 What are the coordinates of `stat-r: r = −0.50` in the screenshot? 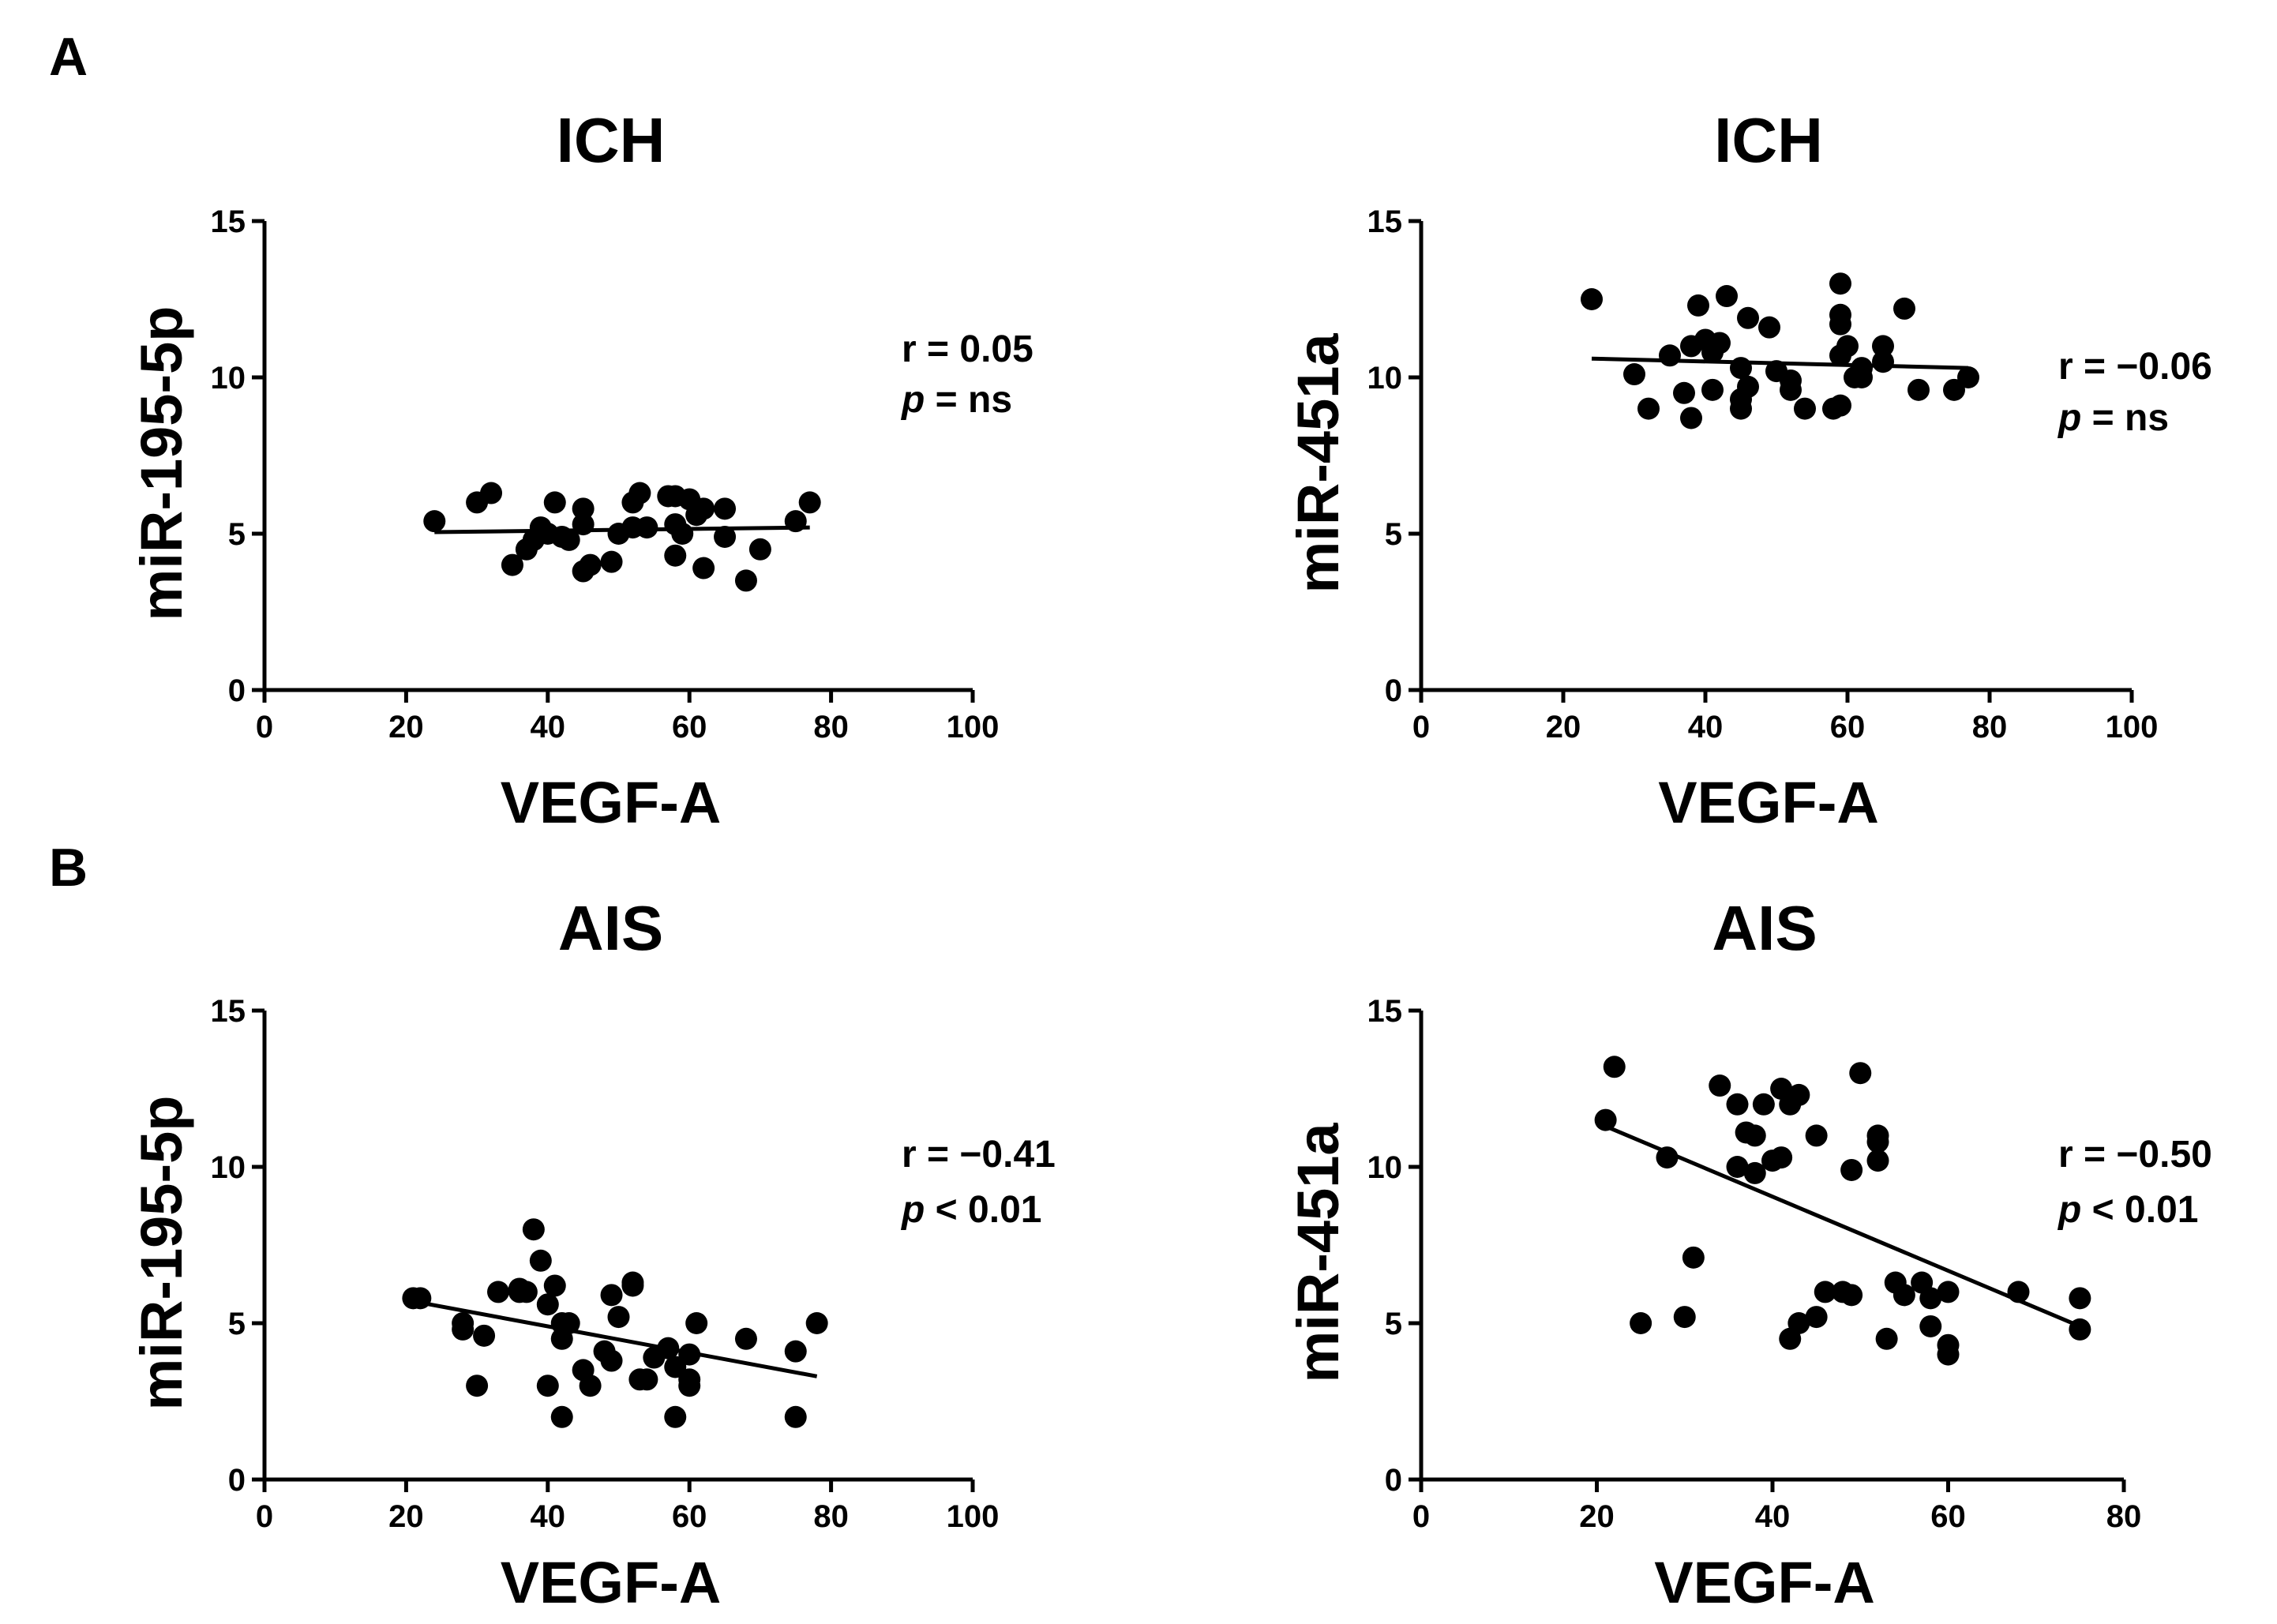 It's located at (2135, 1155).